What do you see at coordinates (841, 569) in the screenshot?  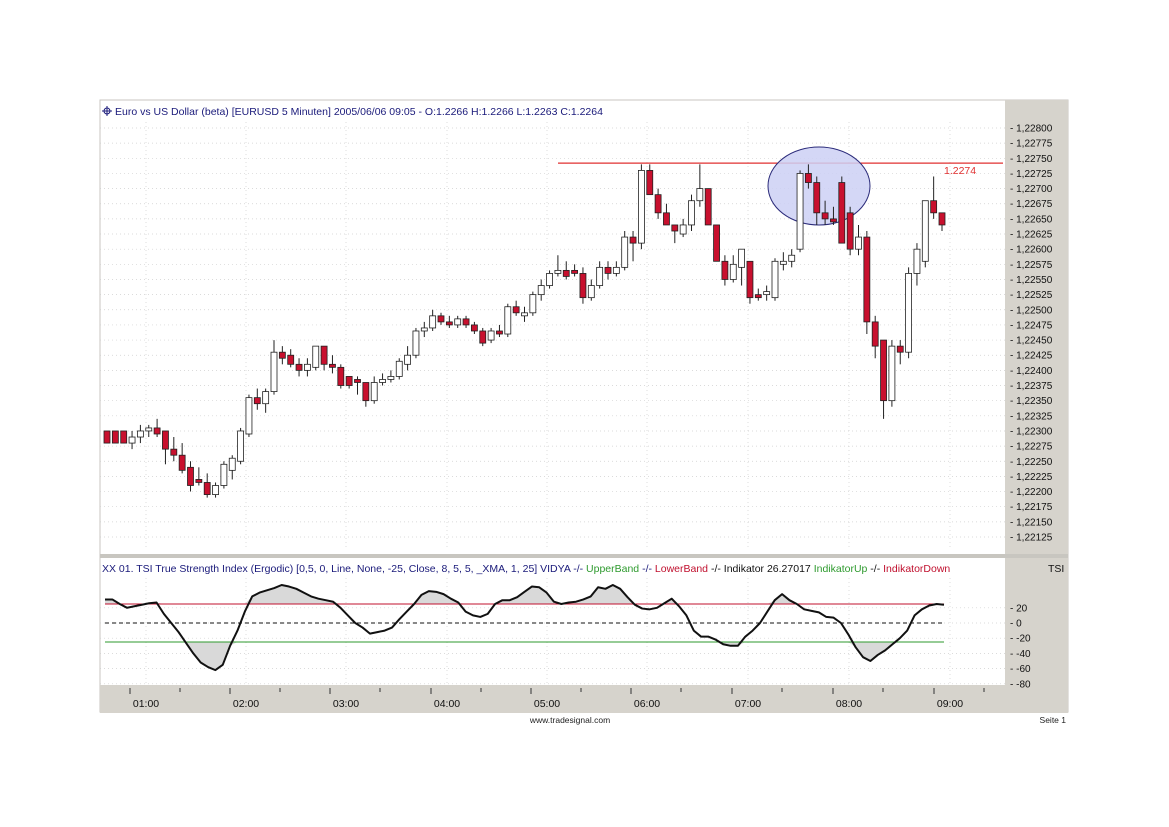 I see `indicator-up-legend: IndikatorUp` at bounding box center [841, 569].